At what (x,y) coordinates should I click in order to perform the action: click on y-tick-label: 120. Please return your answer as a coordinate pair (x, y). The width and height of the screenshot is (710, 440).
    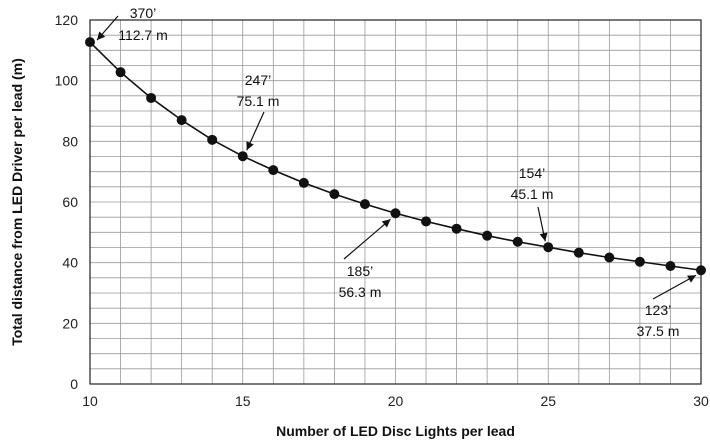
    Looking at the image, I should click on (67, 20).